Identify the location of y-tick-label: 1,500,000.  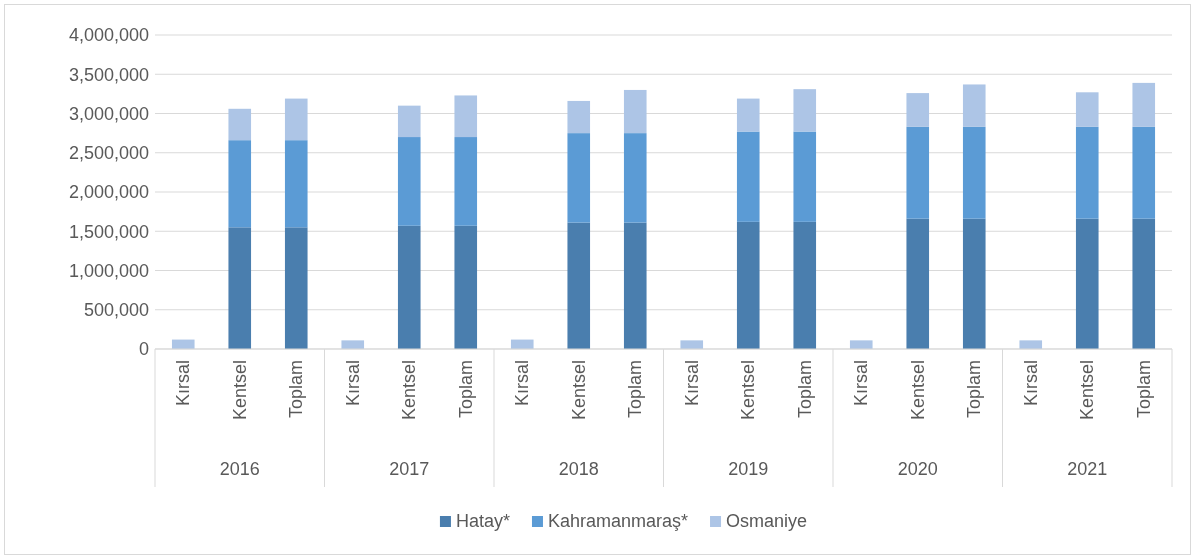
(108, 231).